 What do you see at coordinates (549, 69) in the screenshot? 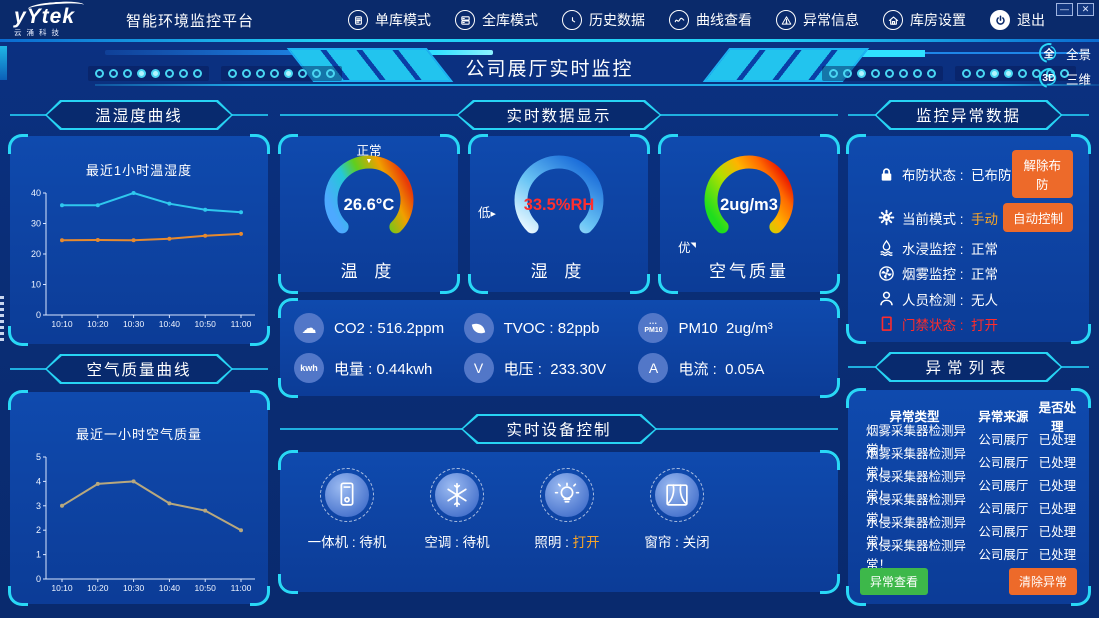
I see `page-title: 公司展厅实时监控` at bounding box center [549, 69].